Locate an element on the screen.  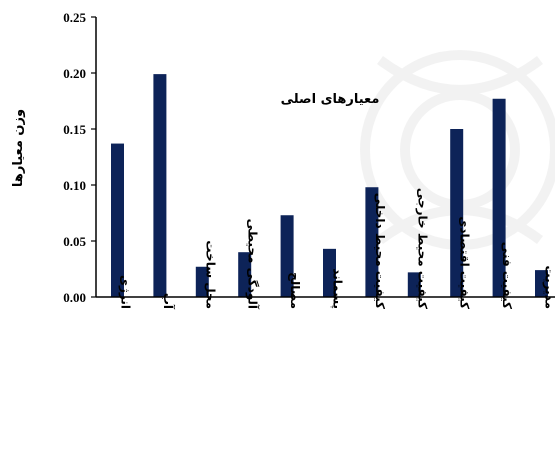
y-axis-ticks: 0.00 0.05 0.10 0.15 0.20 0.25 is located at coordinates (79, 157).